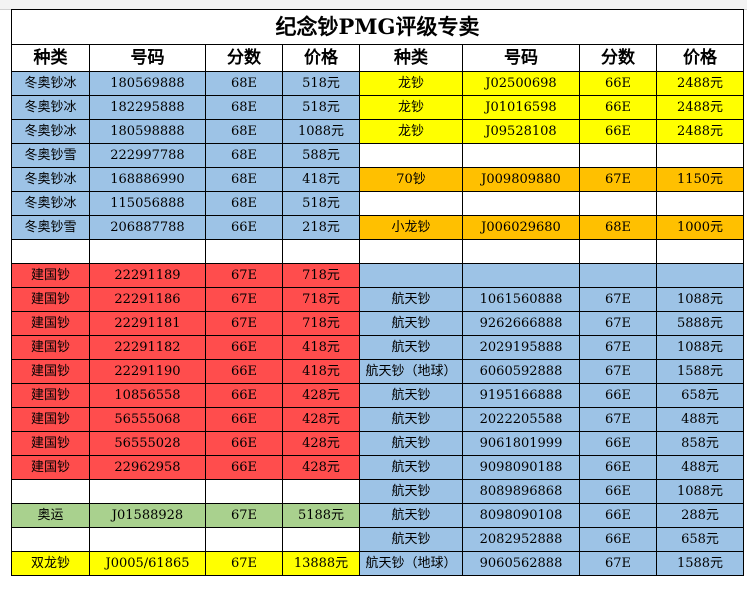  Describe the element at coordinates (147, 395) in the screenshot. I see `serial-cell: 10856558` at that location.